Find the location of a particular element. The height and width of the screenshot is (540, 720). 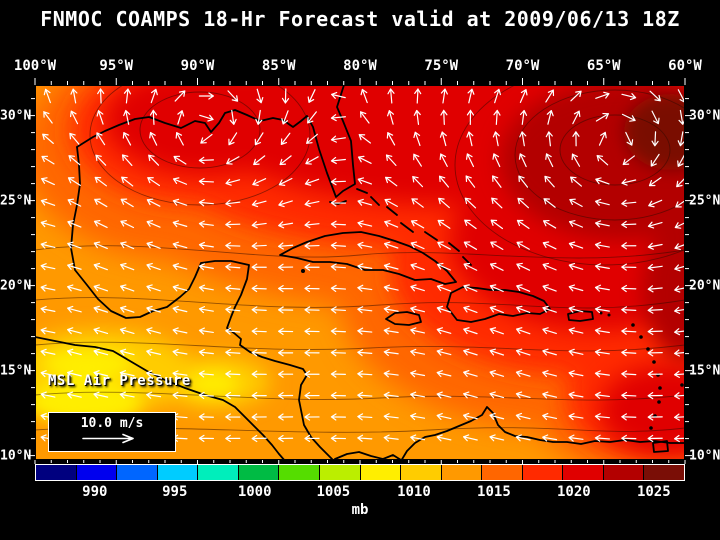

colorbar-tick-label: 990 is located at coordinates (95, 492).